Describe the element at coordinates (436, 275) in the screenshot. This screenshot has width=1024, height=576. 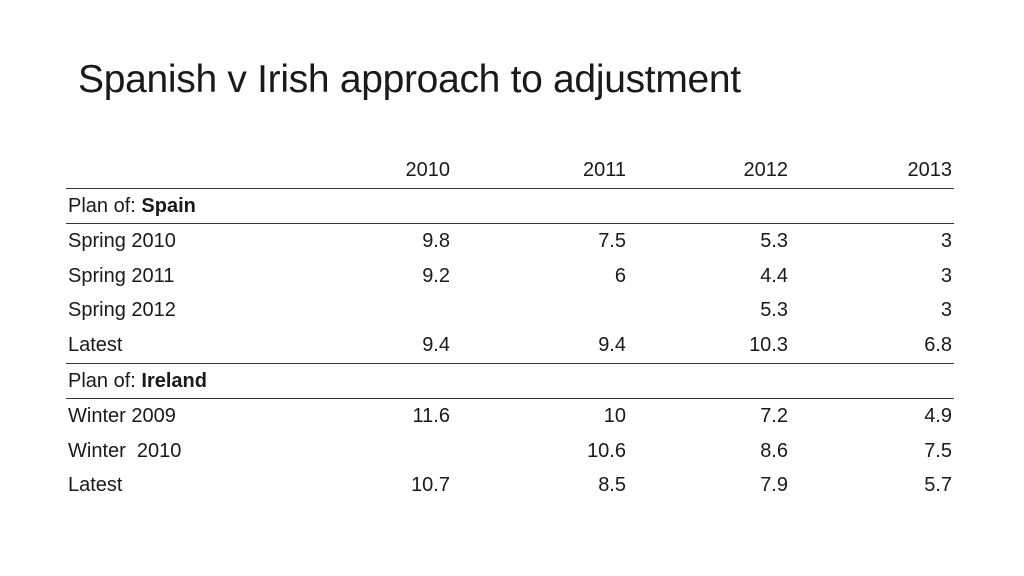
I see `cell-2010: 9.2` at that location.